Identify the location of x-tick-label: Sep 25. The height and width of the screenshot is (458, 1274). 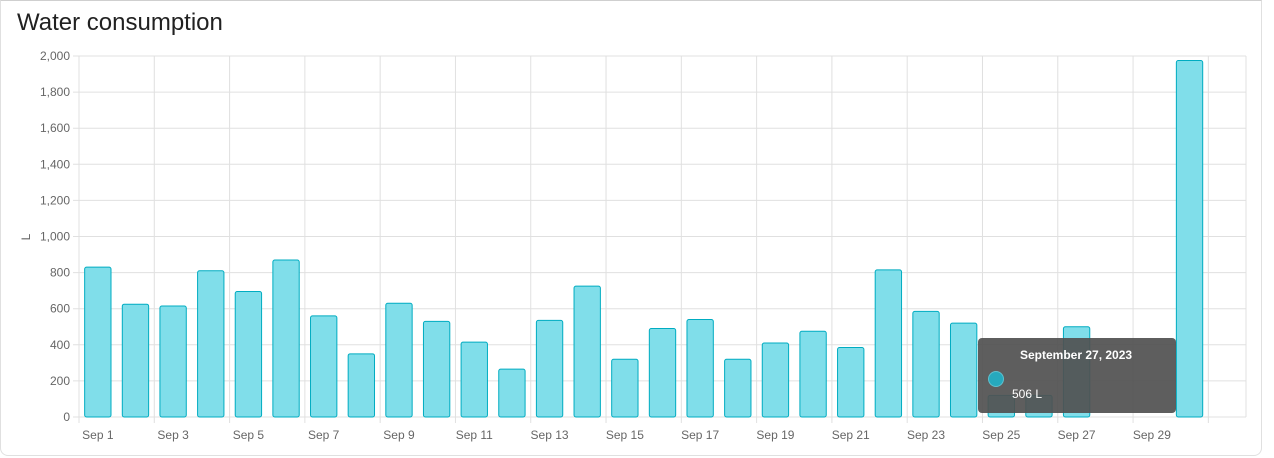
(1001, 435).